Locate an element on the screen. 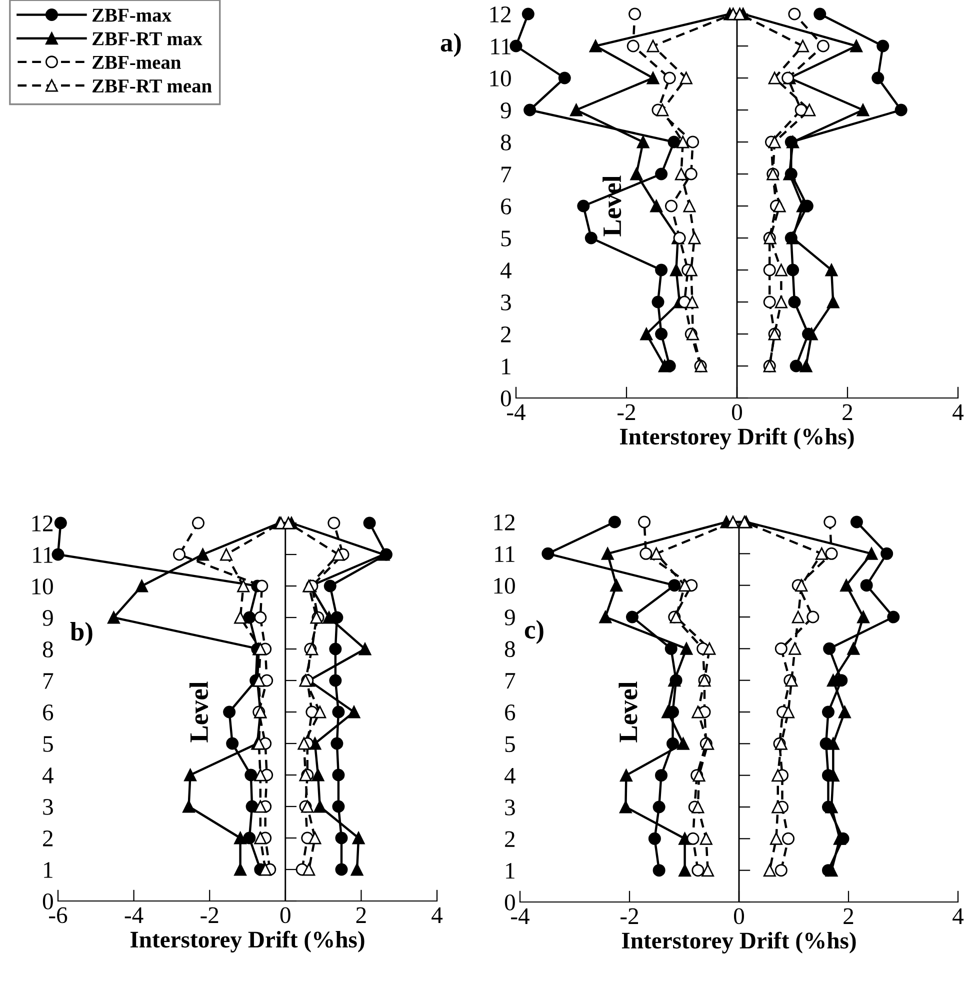 The image size is (969, 993). text: c) is located at coordinates (534, 632).